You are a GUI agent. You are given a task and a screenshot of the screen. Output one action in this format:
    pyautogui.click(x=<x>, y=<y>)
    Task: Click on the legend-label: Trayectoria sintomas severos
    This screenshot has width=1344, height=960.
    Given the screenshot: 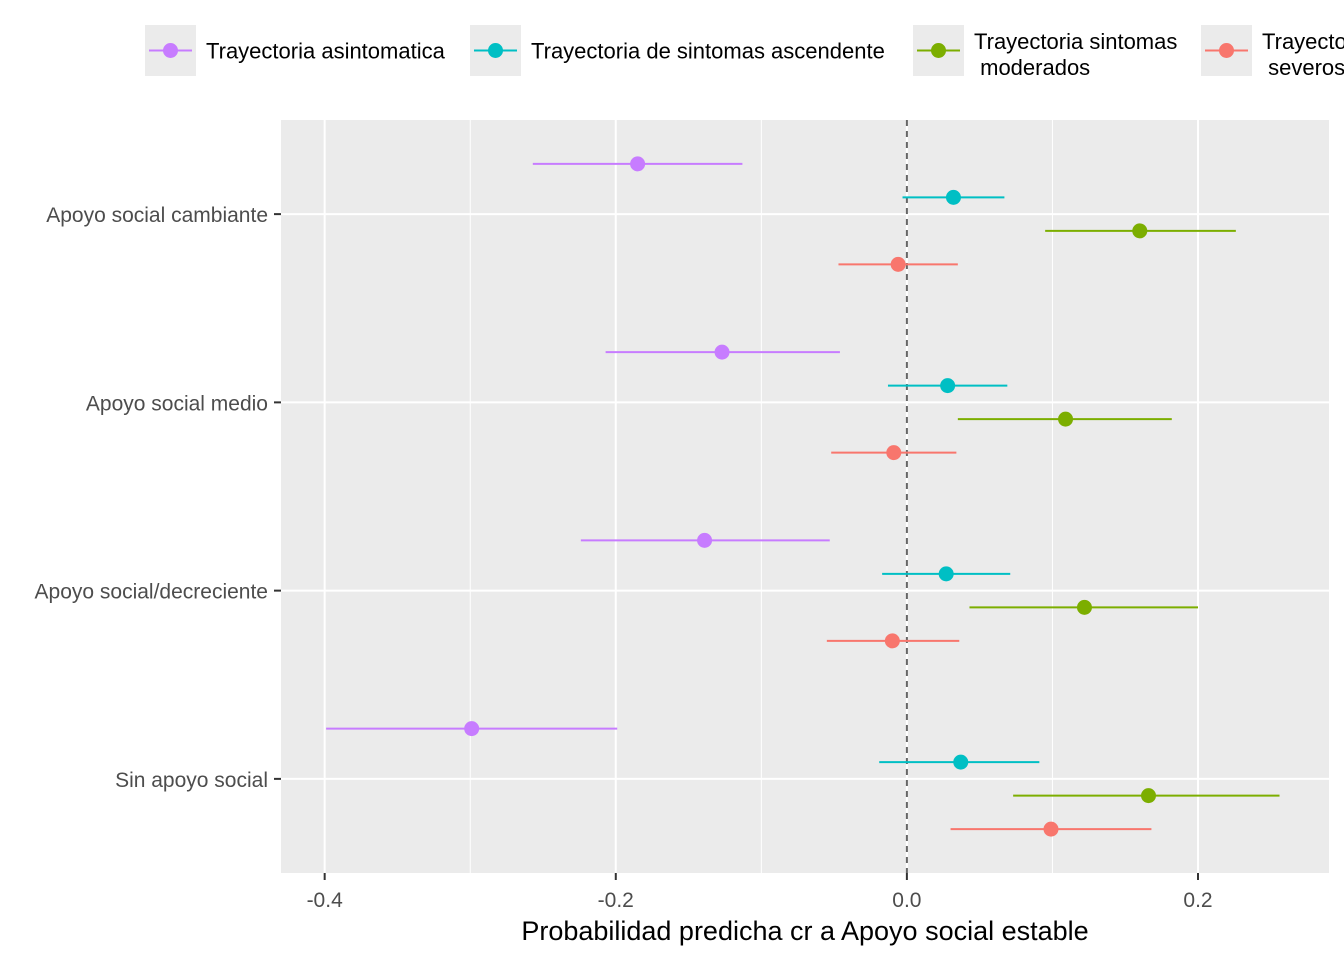 What is the action you would take?
    pyautogui.click(x=1303, y=54)
    